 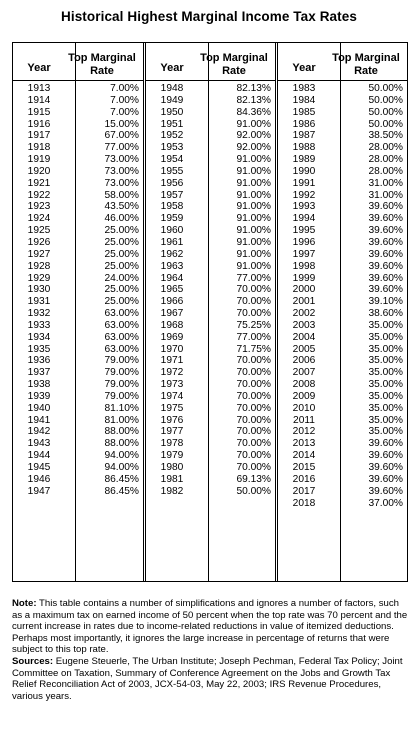 What do you see at coordinates (253, 349) in the screenshot?
I see `rate-cell: 71.75%` at bounding box center [253, 349].